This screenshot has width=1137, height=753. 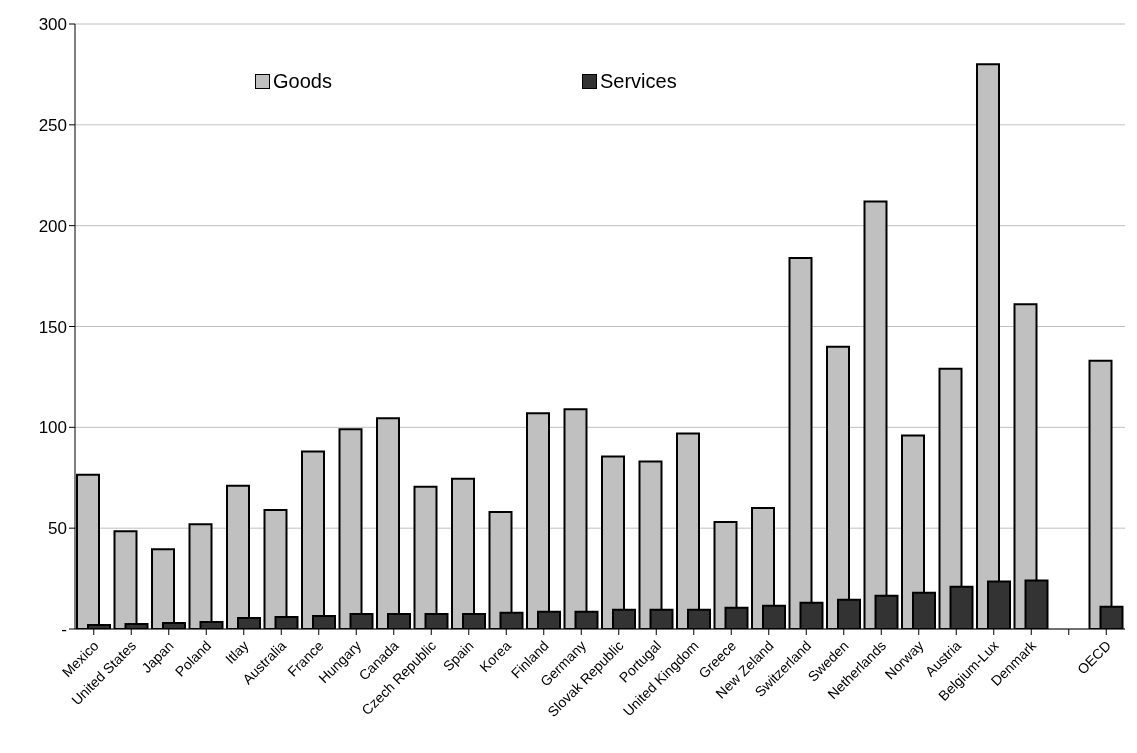 I want to click on y-tick-label: 50, so click(x=57, y=529).